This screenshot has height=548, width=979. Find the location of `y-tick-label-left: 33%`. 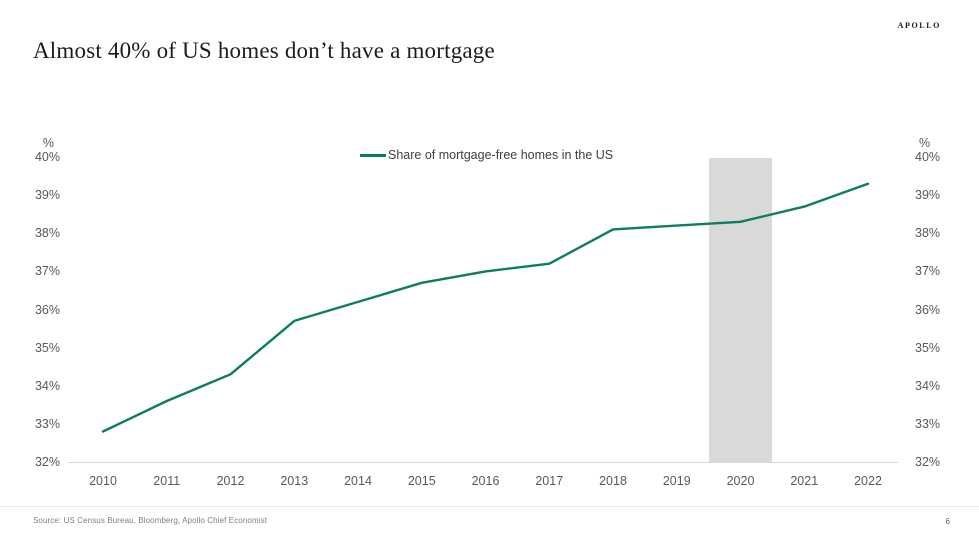

y-tick-label-left: 33% is located at coordinates (47, 423).